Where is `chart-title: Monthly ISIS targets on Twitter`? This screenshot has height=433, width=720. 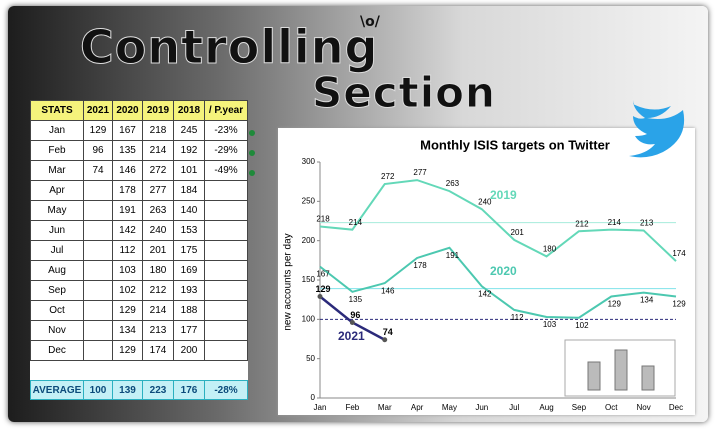 chart-title: Monthly ISIS targets on Twitter is located at coordinates (515, 144).